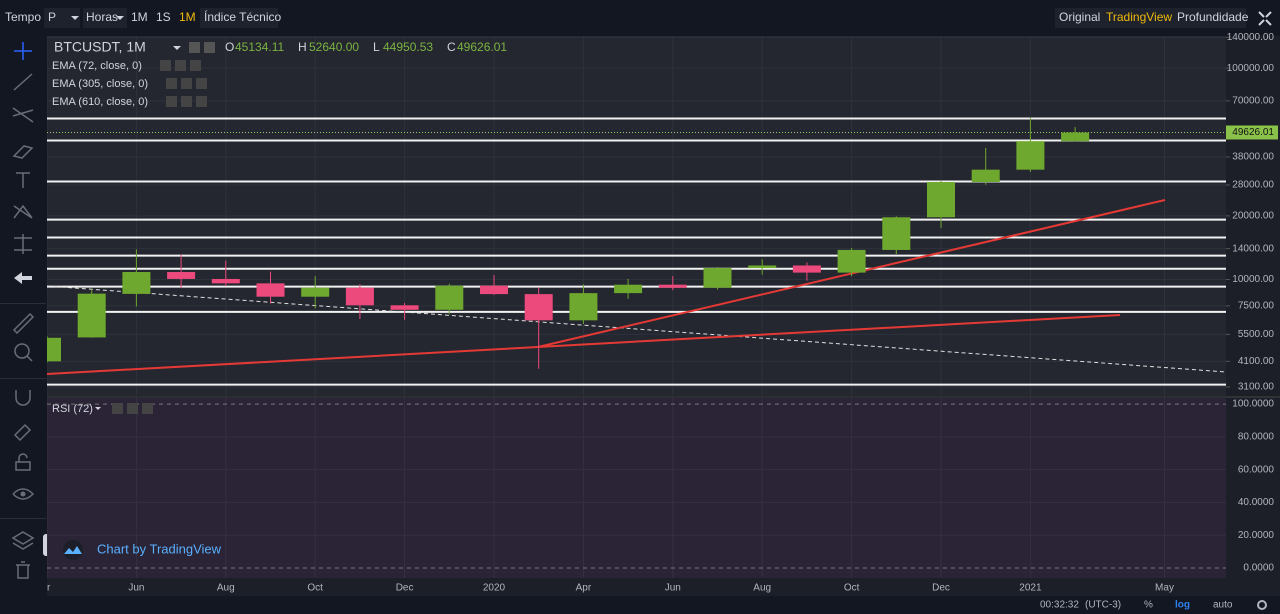  Describe the element at coordinates (1256, 436) in the screenshot. I see `rsi-tick-label: 80.0000` at that location.